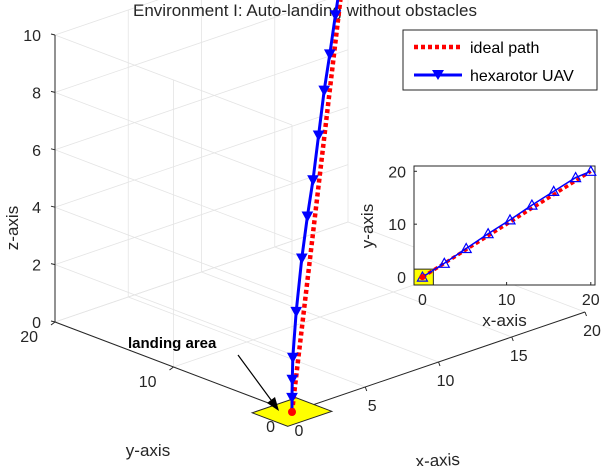 The width and height of the screenshot is (612, 466). What do you see at coordinates (504, 48) in the screenshot?
I see `legend-ideal-path-label: ideal path` at bounding box center [504, 48].